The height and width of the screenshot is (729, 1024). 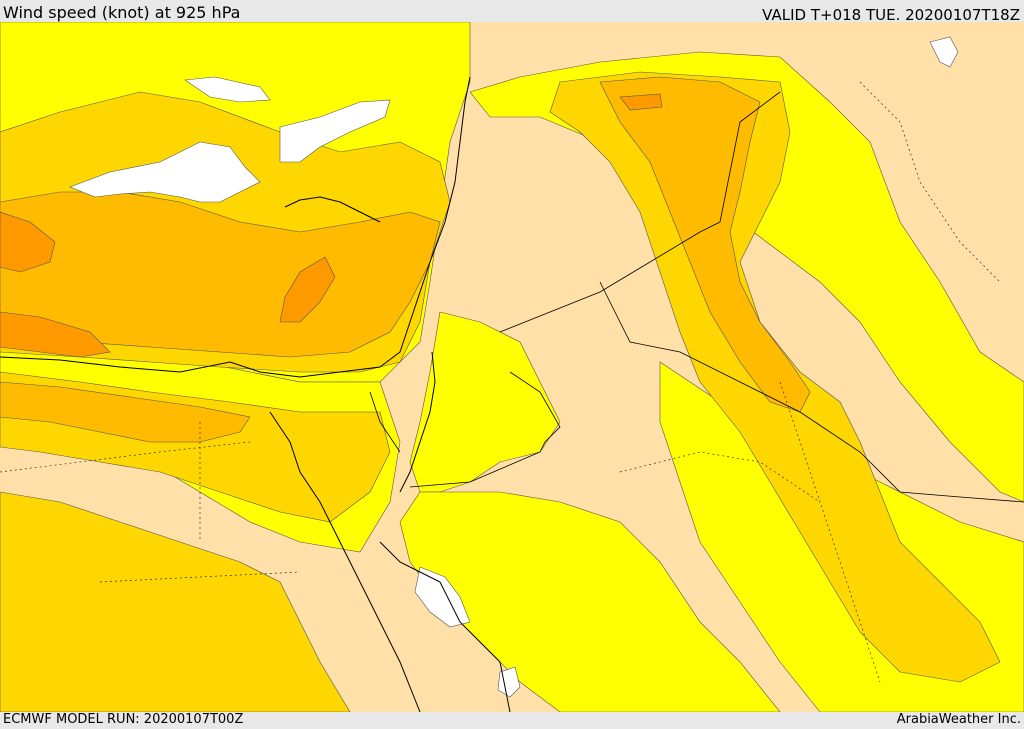 What do you see at coordinates (122, 12) in the screenshot?
I see `map-title: Wind speed (knot) at 925 hPa` at bounding box center [122, 12].